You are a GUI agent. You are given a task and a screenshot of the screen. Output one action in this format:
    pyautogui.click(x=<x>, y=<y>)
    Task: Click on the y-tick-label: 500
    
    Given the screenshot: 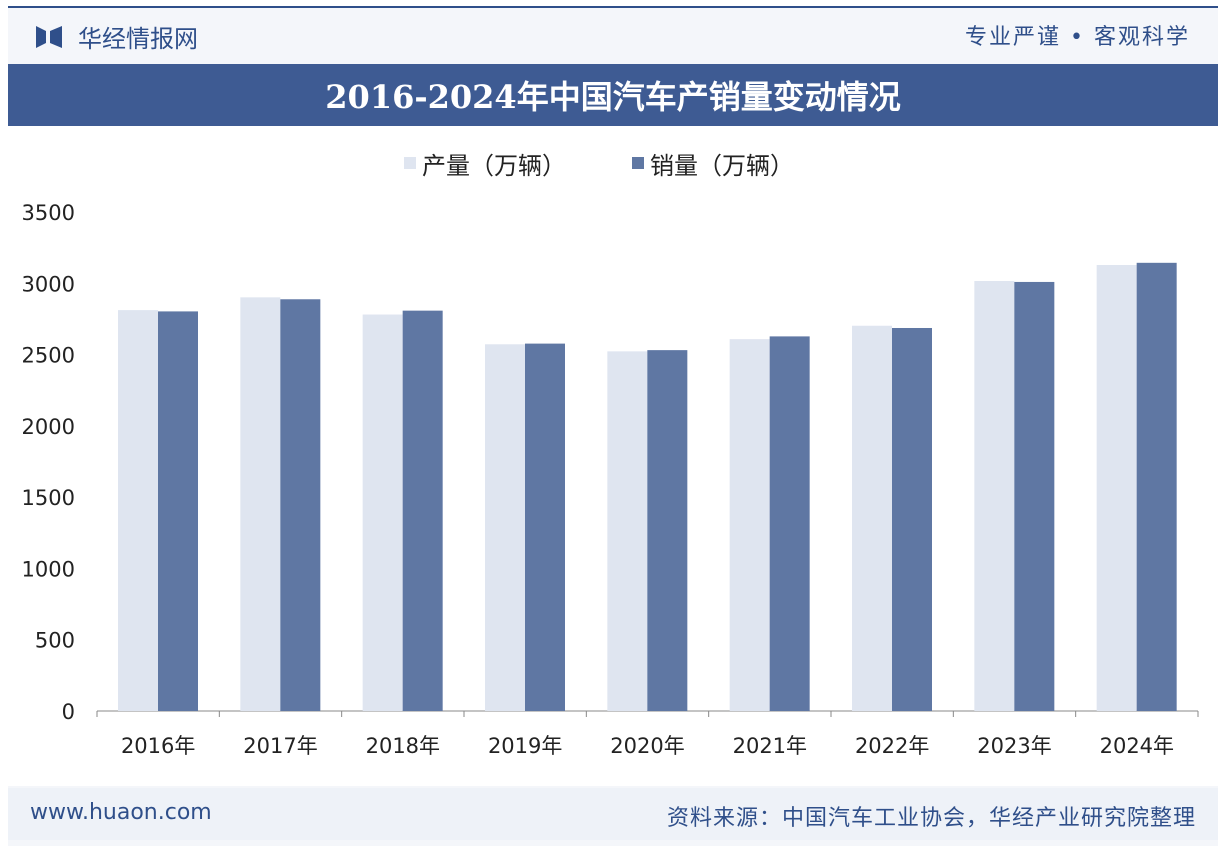 What is the action you would take?
    pyautogui.click(x=55, y=641)
    